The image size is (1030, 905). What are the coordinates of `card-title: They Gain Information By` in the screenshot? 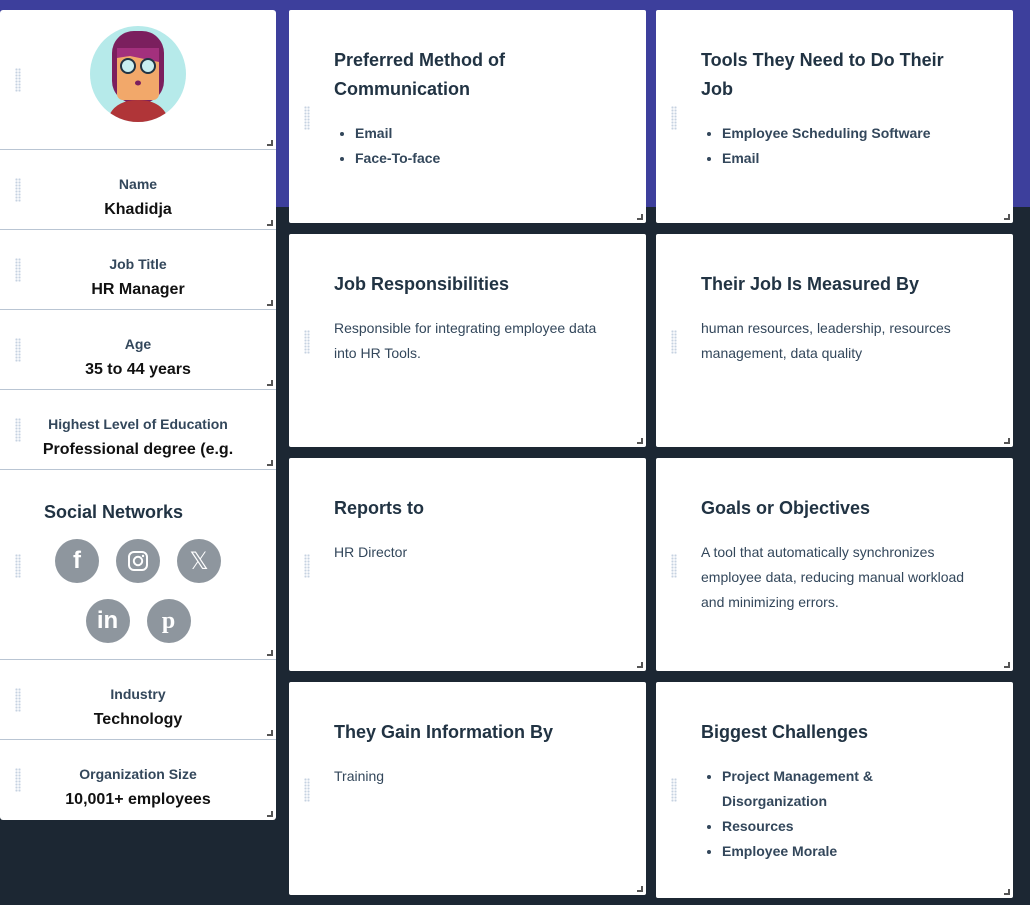 It's located at (444, 732).